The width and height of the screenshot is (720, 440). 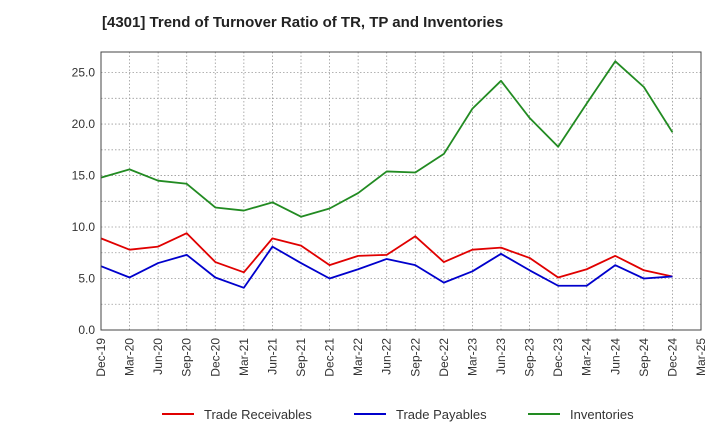 What do you see at coordinates (358, 357) in the screenshot?
I see `x-tick-label: Mar-22` at bounding box center [358, 357].